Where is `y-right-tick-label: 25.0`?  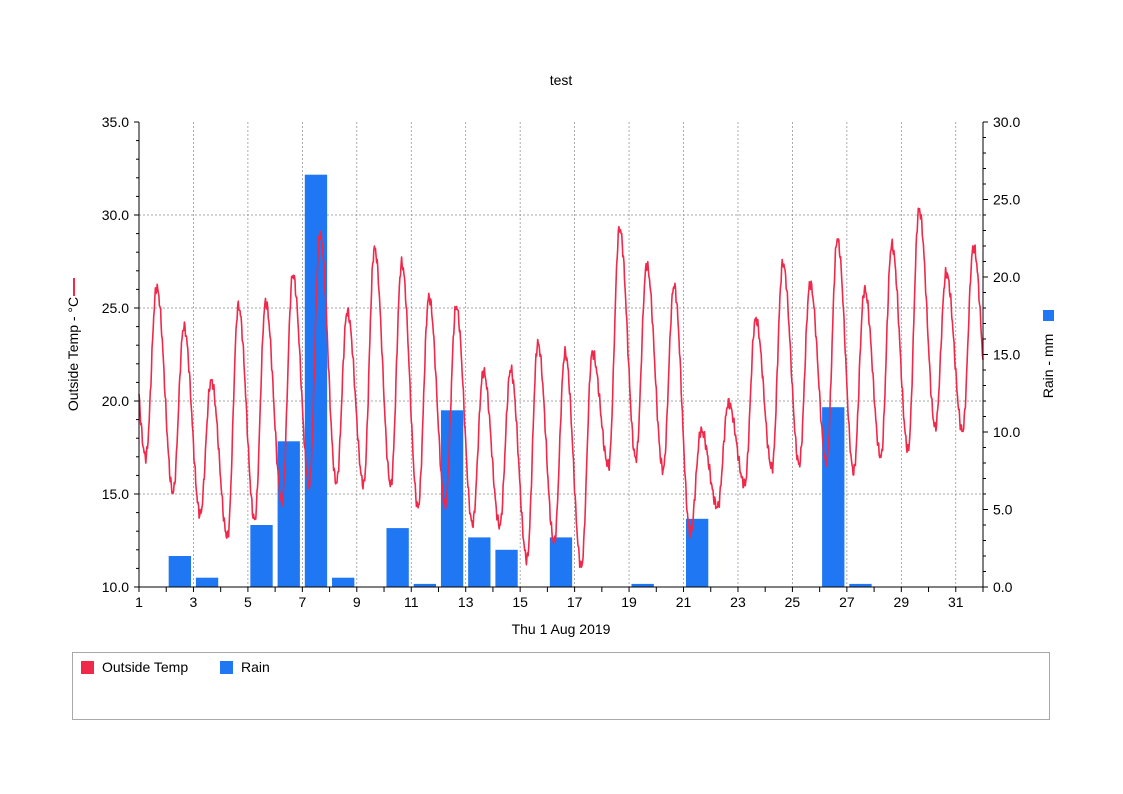
y-right-tick-label: 25.0 is located at coordinates (1006, 200).